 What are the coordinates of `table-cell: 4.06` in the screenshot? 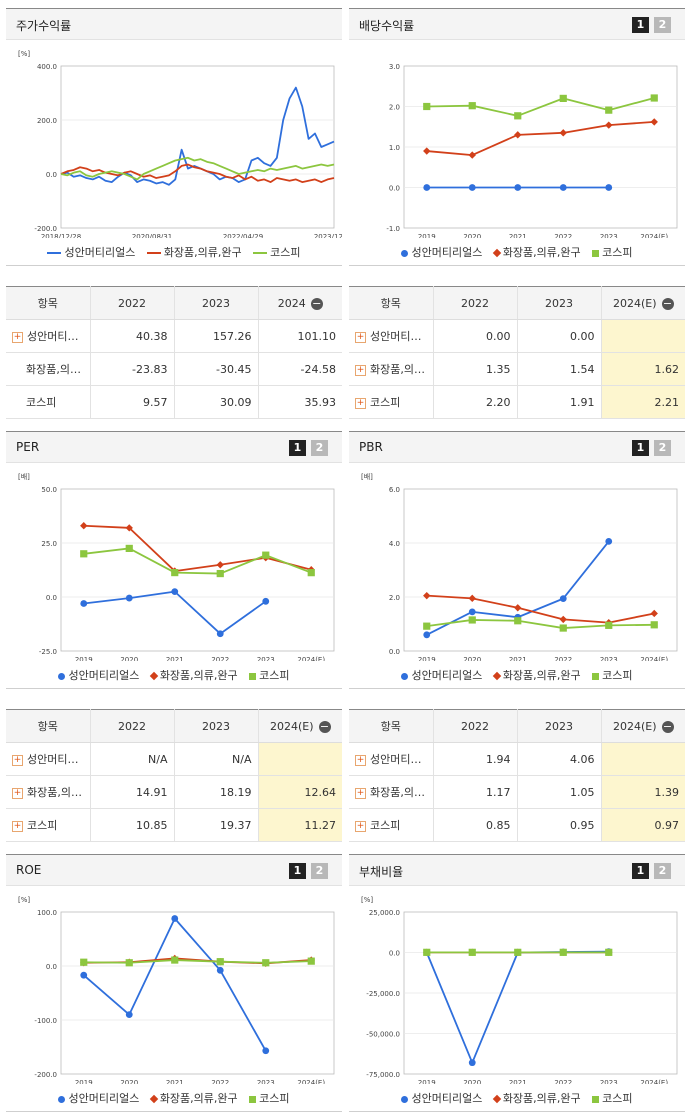 It's located at (559, 759).